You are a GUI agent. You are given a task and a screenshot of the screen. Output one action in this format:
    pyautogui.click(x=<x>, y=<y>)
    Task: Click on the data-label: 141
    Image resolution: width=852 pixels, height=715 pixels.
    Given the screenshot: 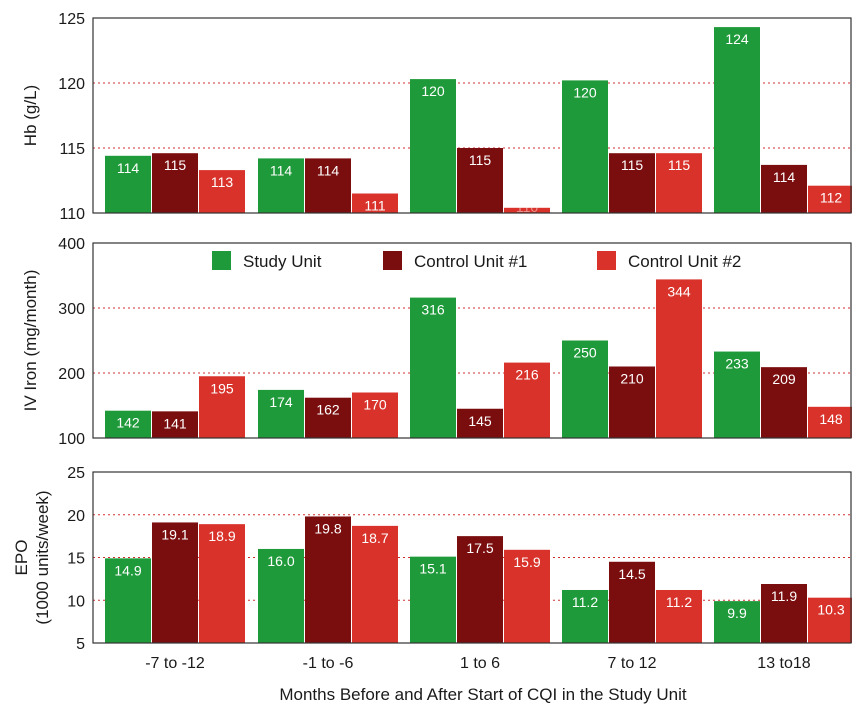 What is the action you would take?
    pyautogui.click(x=175, y=423)
    